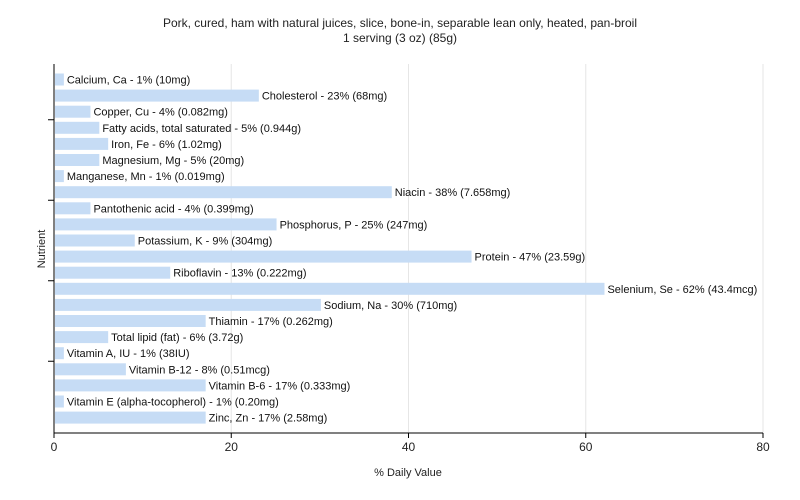 The width and height of the screenshot is (800, 500). What do you see at coordinates (453, 193) in the screenshot?
I see `bar-label: Niacin - 38% (7.658mg)` at bounding box center [453, 193].